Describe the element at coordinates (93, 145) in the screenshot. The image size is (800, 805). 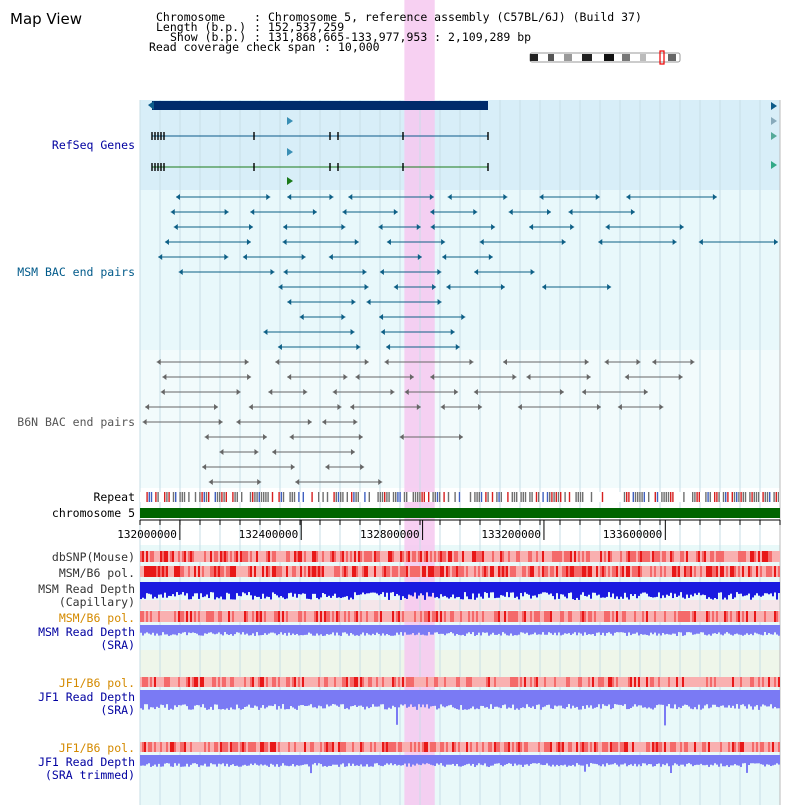
I see `track-label-refseq: RefSeq Genes` at that location.